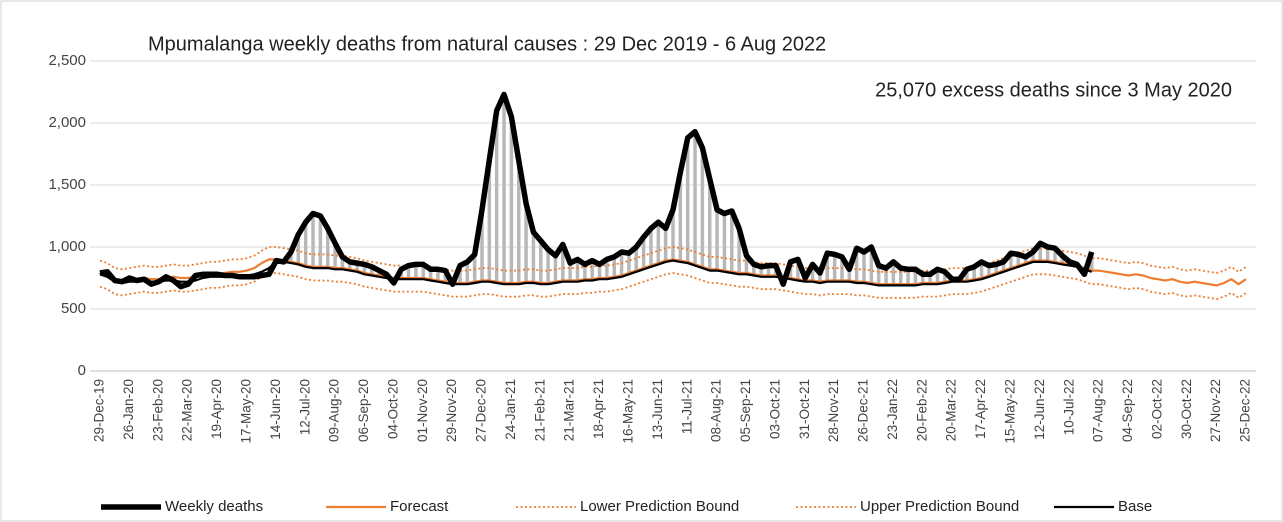 Image resolution: width=1283 pixels, height=522 pixels. I want to click on x-tick-label: 17-Apr-22, so click(980, 409).